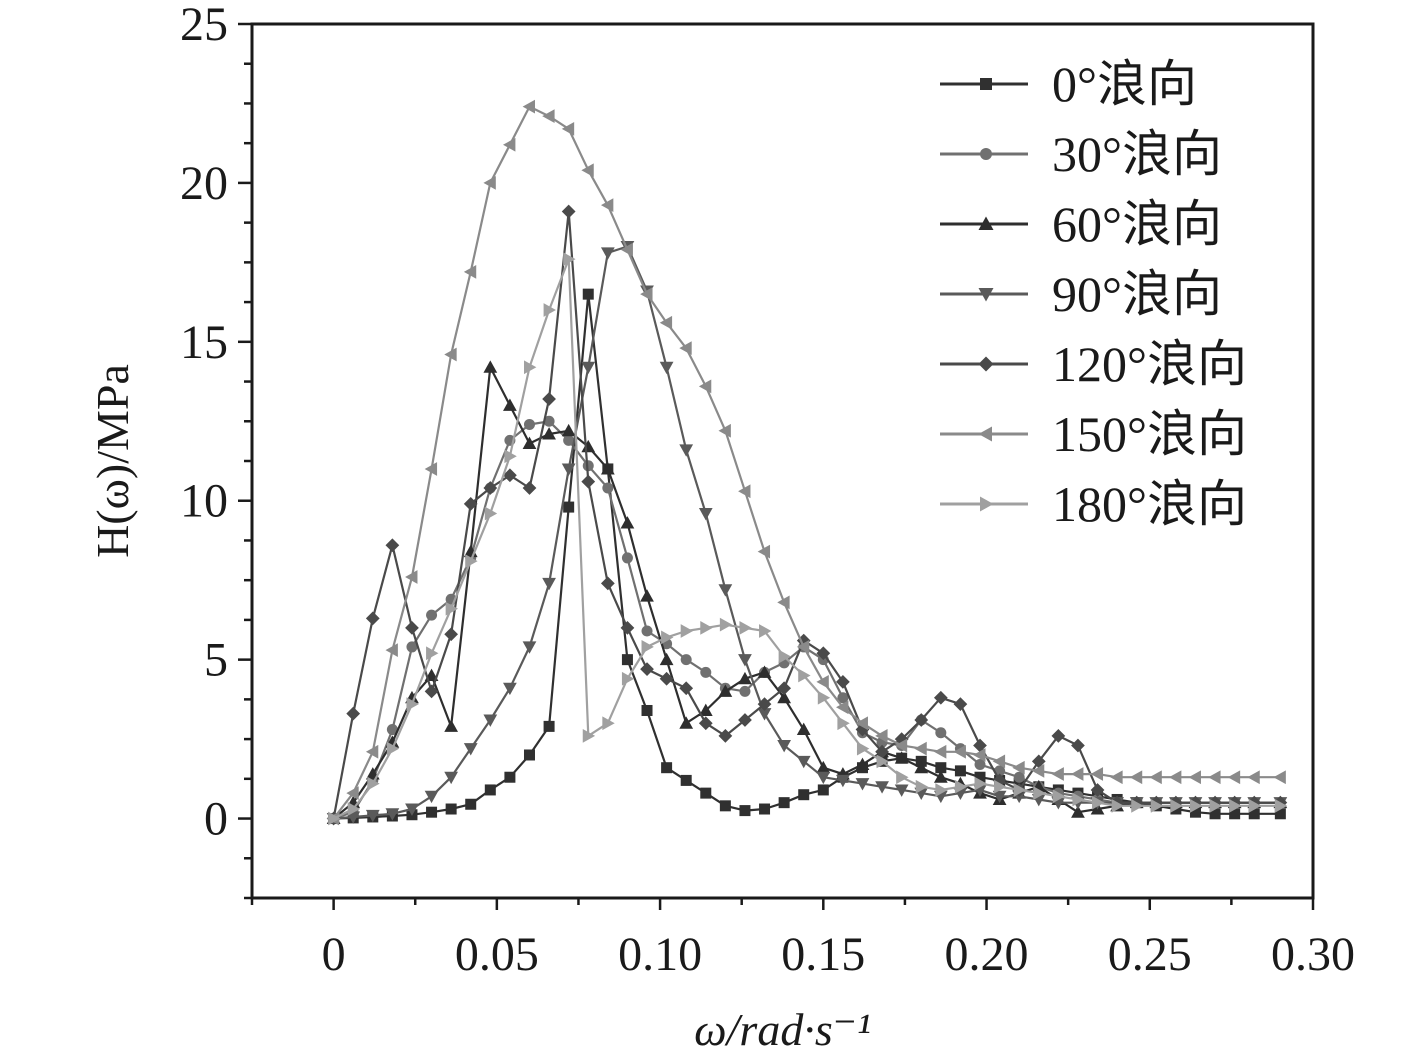 The image size is (1417, 1058). I want to click on legend: 0°浪向 30°浪向 60°浪向 90°浪向 120°浪向 150°浪向 180°浪向, so click(1093, 294).